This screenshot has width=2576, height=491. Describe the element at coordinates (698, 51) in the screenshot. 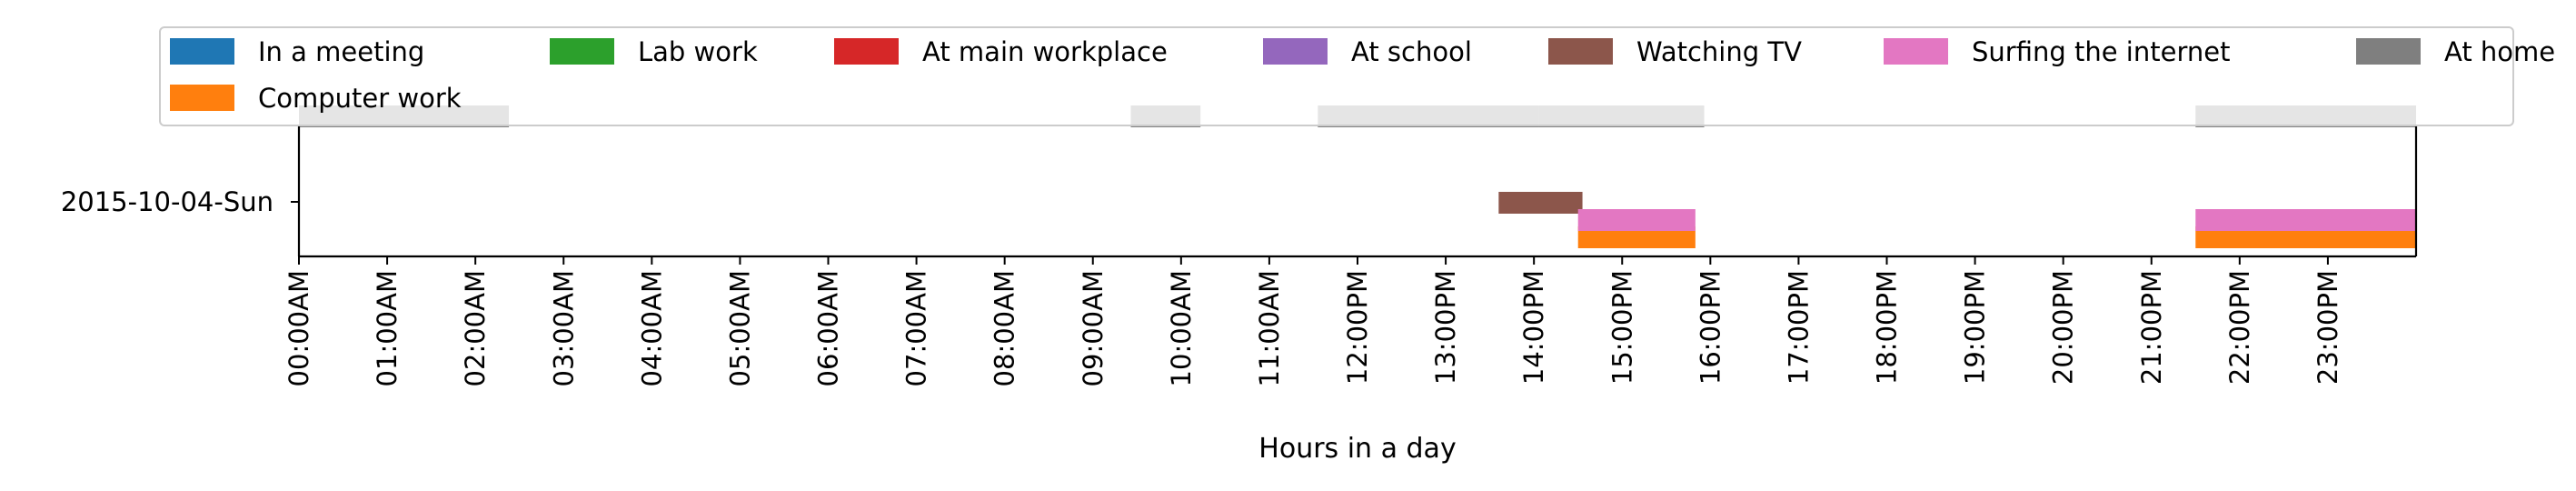

I see `legend-label-lab-work: Lab work` at that location.